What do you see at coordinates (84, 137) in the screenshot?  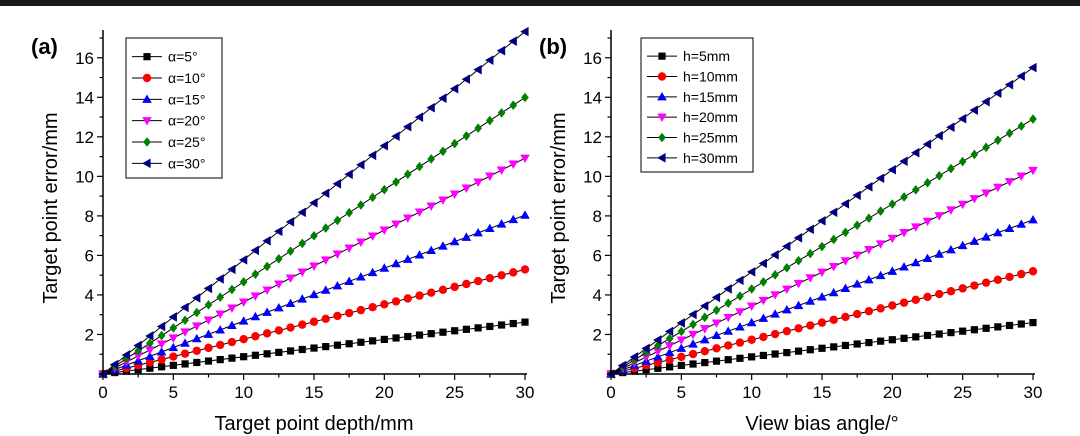 I see `y-tick-label: 12` at bounding box center [84, 137].